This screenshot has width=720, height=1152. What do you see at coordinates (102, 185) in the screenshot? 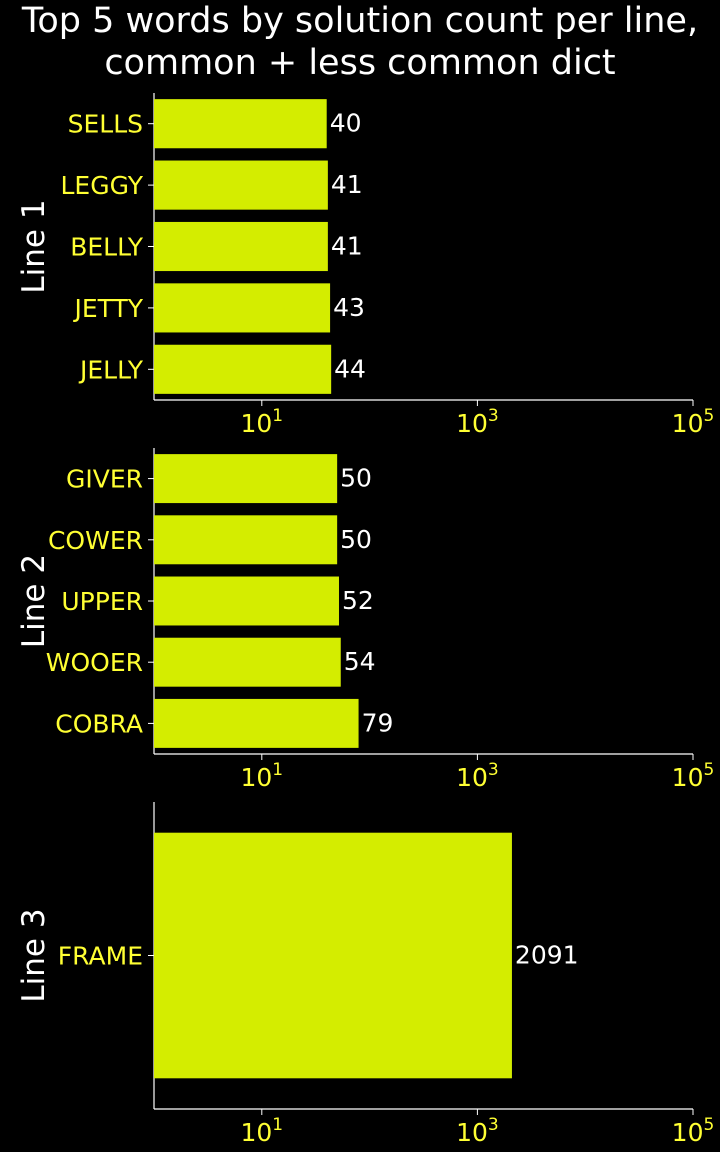
I see `category-label: LEGGY` at bounding box center [102, 185].